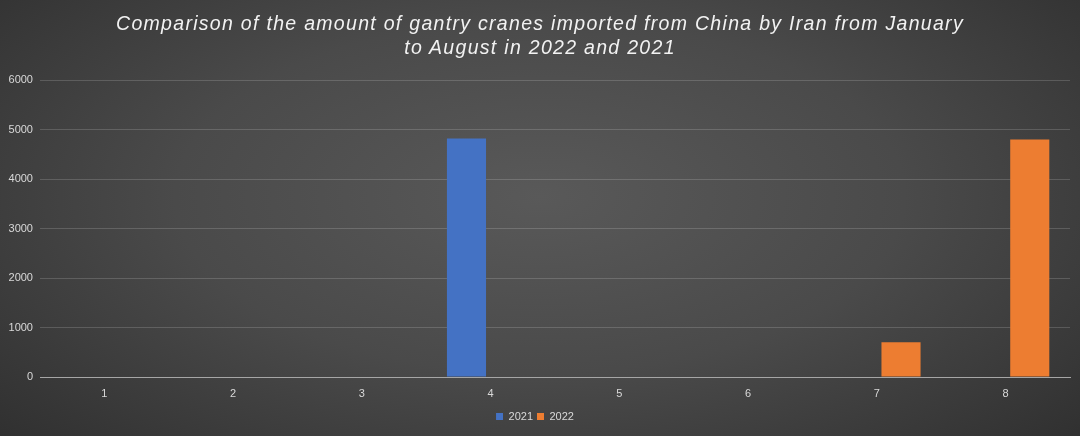  Describe the element at coordinates (361, 392) in the screenshot. I see `x-tick-label: 3` at that location.